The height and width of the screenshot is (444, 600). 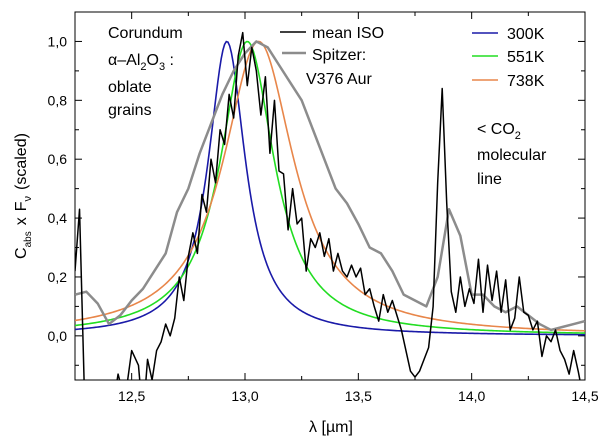 I want to click on material-annotation: Corundum α–Al2O3 : oblate grains, so click(x=145, y=72).